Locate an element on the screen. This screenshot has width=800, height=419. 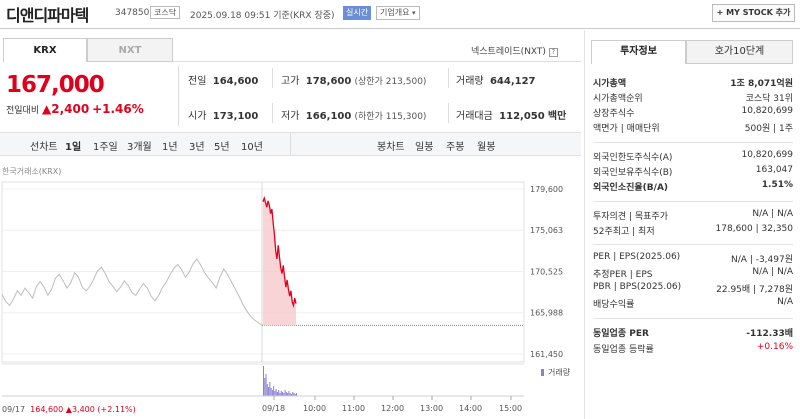
low-price: 저가 166,100 (하한가 115,300) is located at coordinates (354, 116).